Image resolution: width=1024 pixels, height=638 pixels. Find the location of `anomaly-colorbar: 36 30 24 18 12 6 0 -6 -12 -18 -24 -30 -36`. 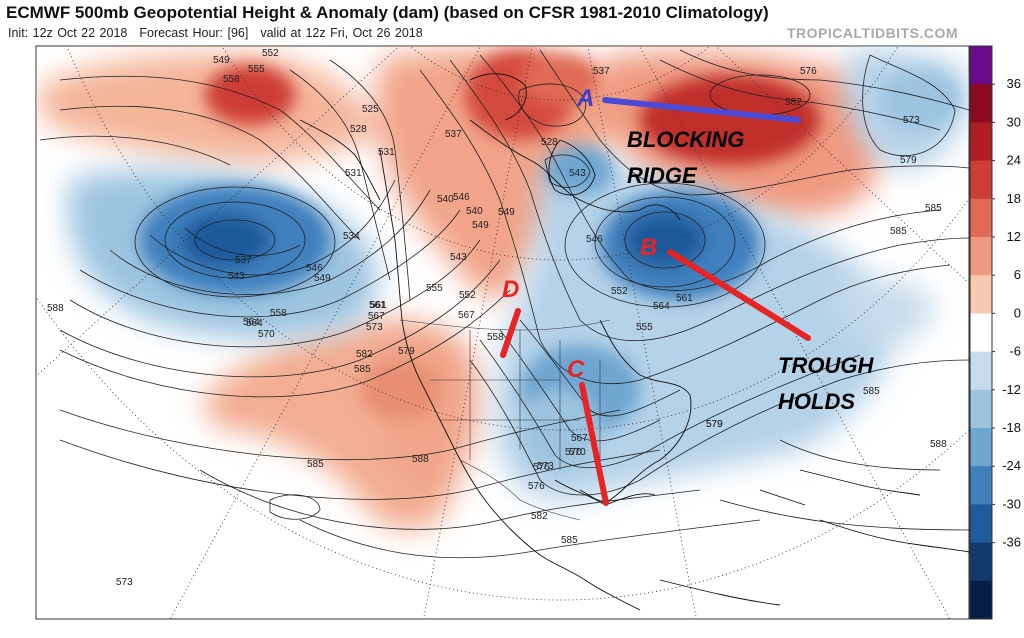

anomaly-colorbar: 36 30 24 18 12 6 0 -6 -12 -18 -24 -30 -36 is located at coordinates (995, 332).